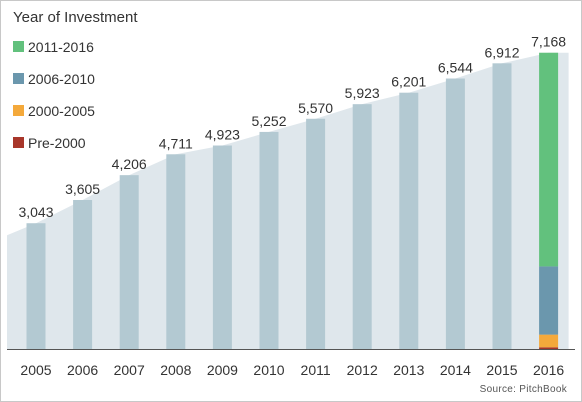  I want to click on x-tick-label: 2012, so click(362, 370).